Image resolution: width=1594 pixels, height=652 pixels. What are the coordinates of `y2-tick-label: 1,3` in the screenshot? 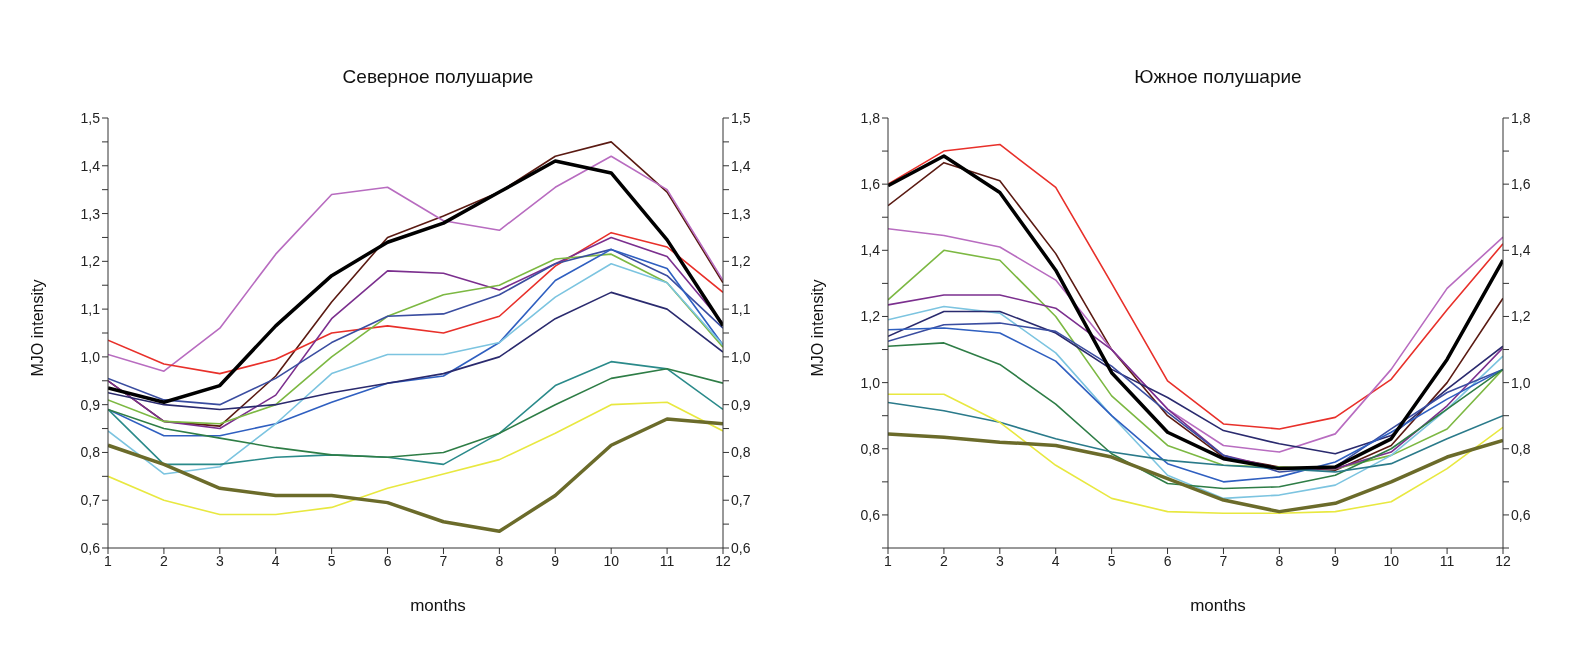 It's located at (741, 213).